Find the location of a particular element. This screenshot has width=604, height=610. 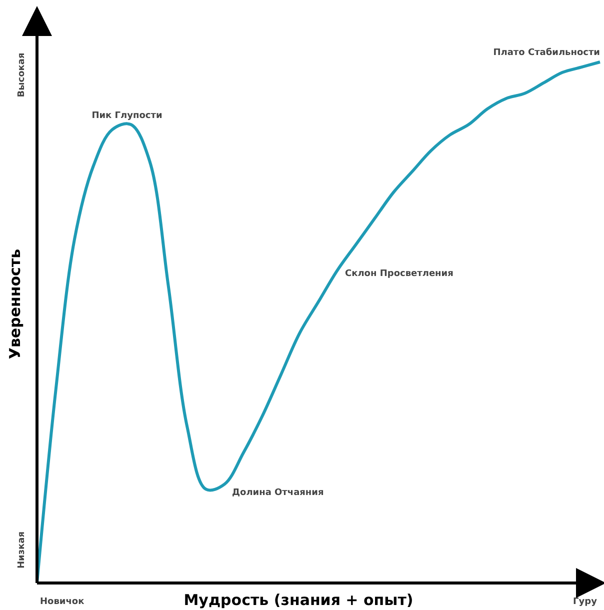

text: Низкая is located at coordinates (22, 550).